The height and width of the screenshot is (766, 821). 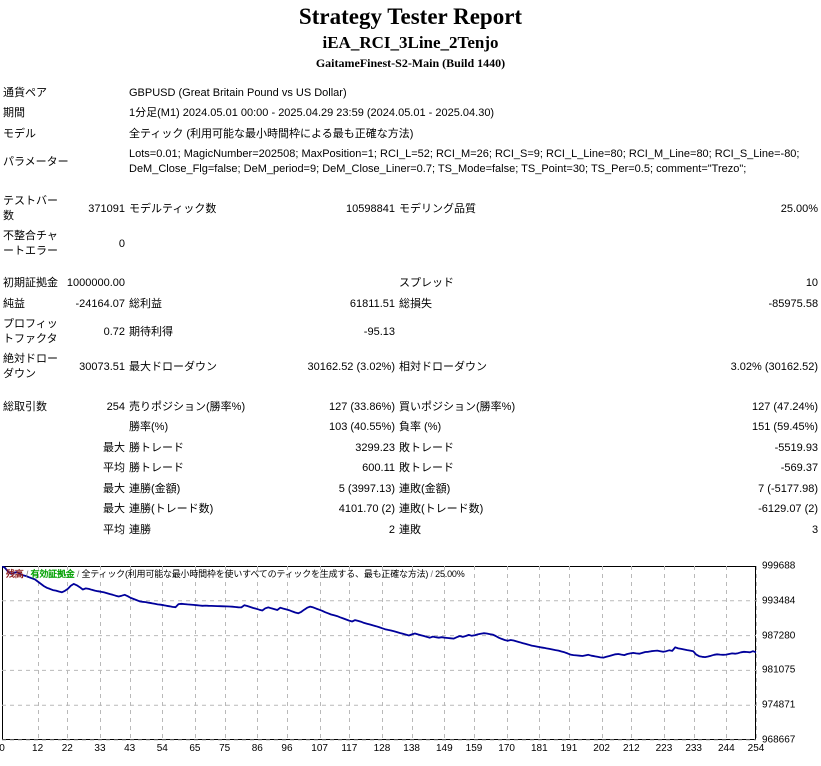 What do you see at coordinates (410, 448) in the screenshot?
I see `row-largest-trade: 最大 勝トレード 3299.23 敗トレード -5519.93` at bounding box center [410, 448].